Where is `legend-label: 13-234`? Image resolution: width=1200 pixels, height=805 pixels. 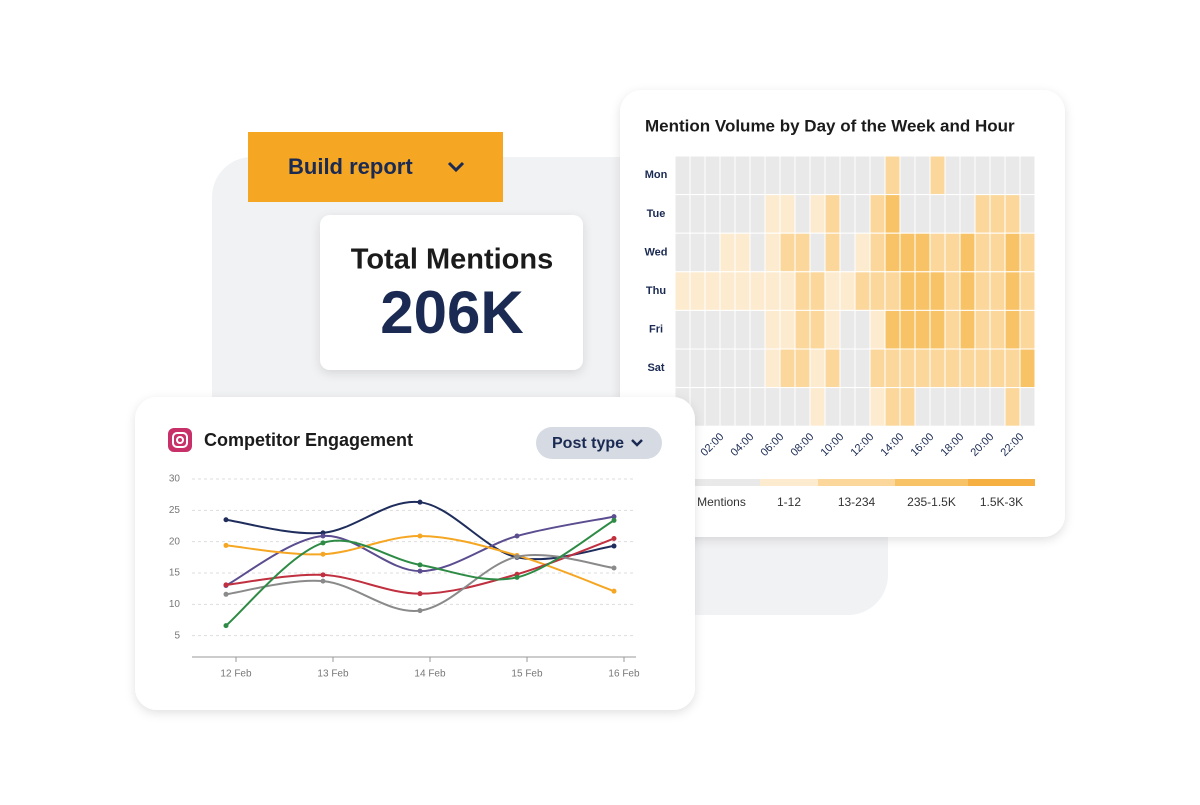 legend-label: 13-234 is located at coordinates (857, 502).